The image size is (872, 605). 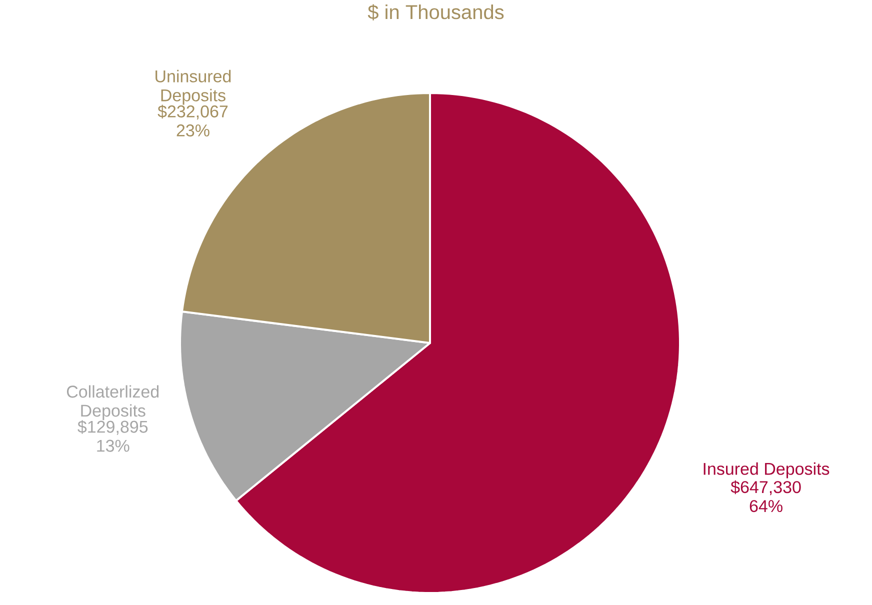 I want to click on data-label: $232,067 23%, so click(x=193, y=120).